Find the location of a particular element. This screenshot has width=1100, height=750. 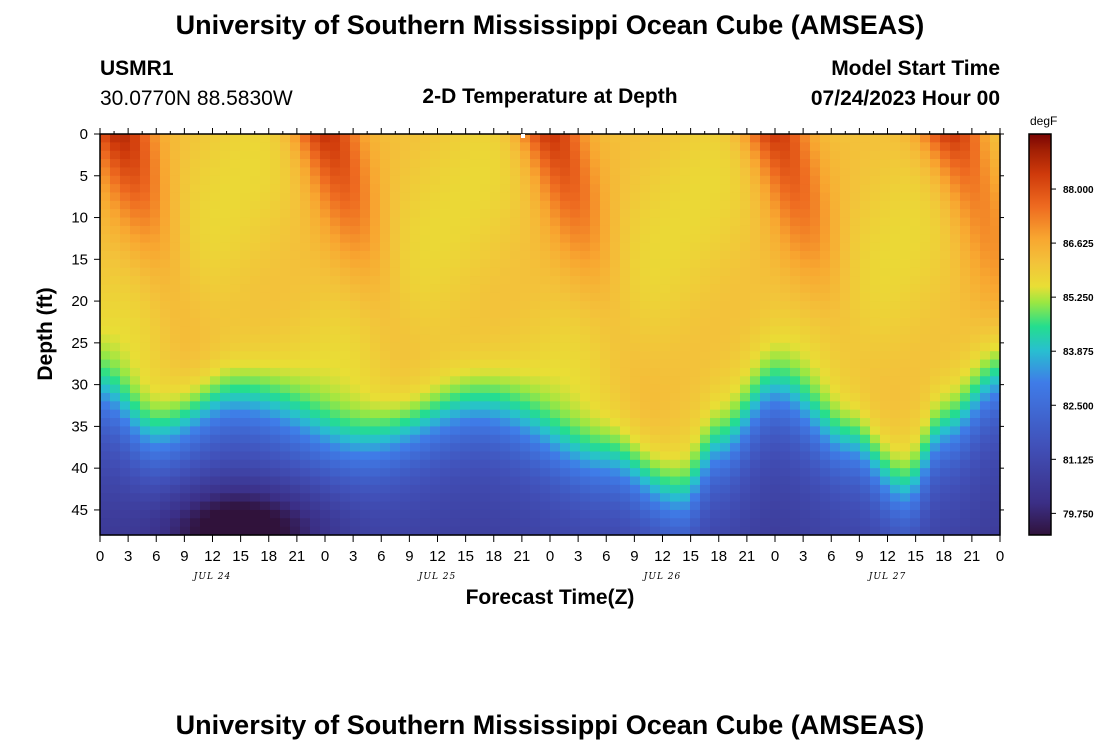

colorbar-tick-label: 86.625 is located at coordinates (1078, 244).